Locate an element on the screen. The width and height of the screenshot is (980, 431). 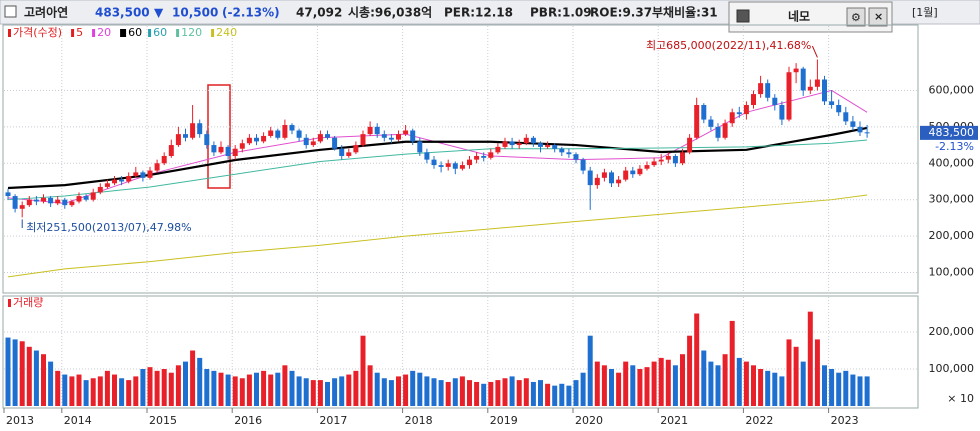
pbr: PBR:1.09 is located at coordinates (561, 13).